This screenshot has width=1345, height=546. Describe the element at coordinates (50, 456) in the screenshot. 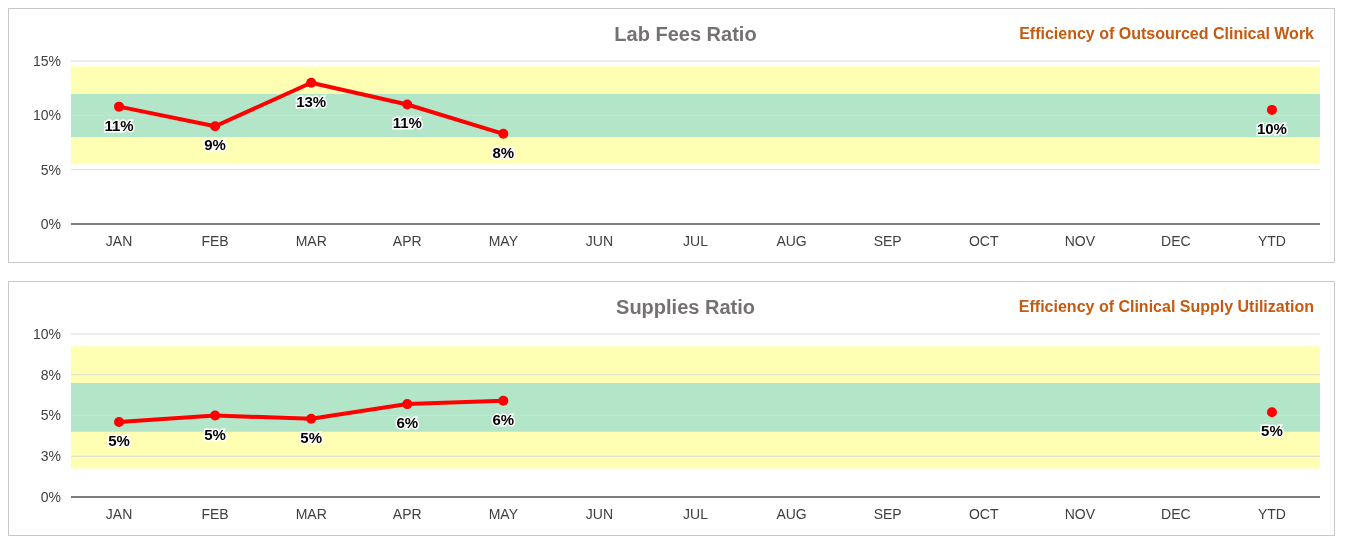

I see `y-tick-label: 3%` at that location.